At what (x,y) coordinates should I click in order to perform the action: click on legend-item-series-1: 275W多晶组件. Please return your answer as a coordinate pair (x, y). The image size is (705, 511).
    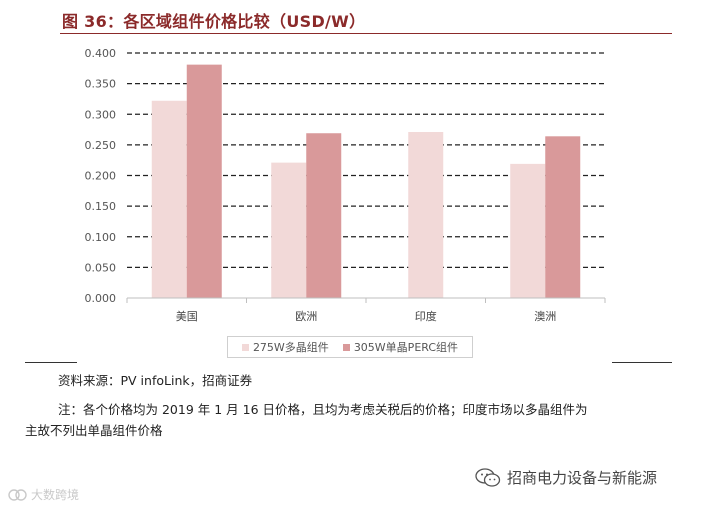
    Looking at the image, I should click on (285, 347).